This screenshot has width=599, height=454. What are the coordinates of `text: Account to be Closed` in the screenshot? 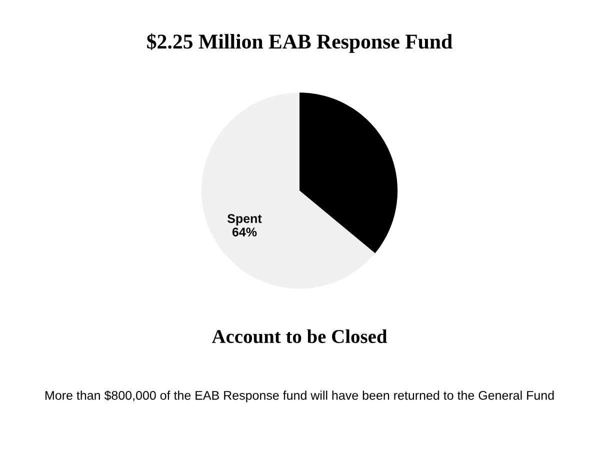 It's located at (300, 336).